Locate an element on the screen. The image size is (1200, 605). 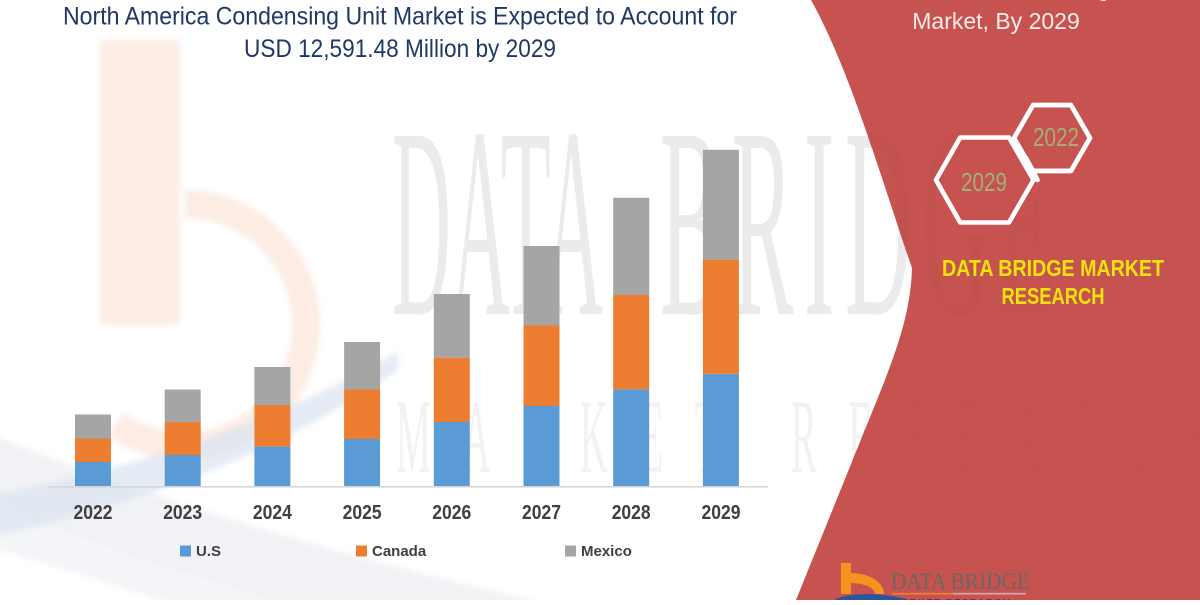
svg-text: Mexico is located at coordinates (606, 551).